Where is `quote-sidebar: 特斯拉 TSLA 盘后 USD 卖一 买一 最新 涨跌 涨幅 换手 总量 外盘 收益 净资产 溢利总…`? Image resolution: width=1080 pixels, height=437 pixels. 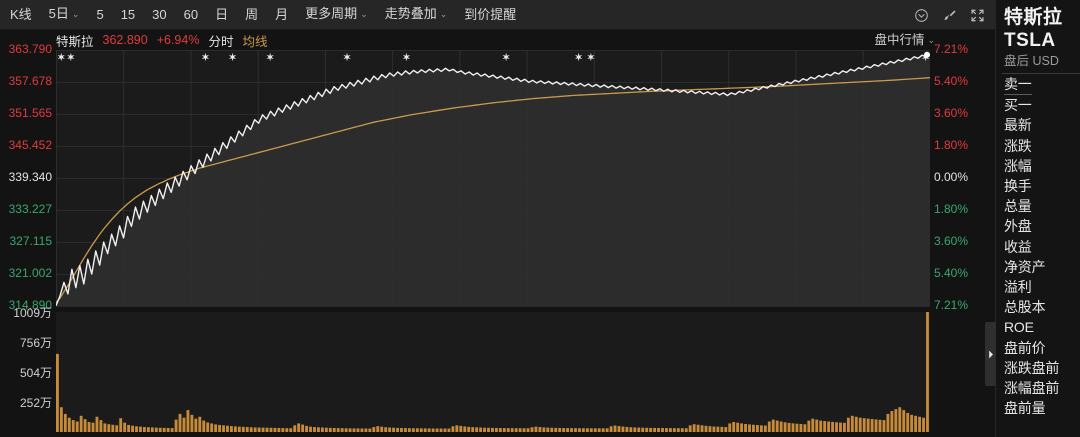 quote-sidebar: 特斯拉 TSLA 盘后 USD 卖一 买一 最新 涨跌 涨幅 换手 总量 外盘 收益 净资产 溢利总… is located at coordinates (1032, 218).